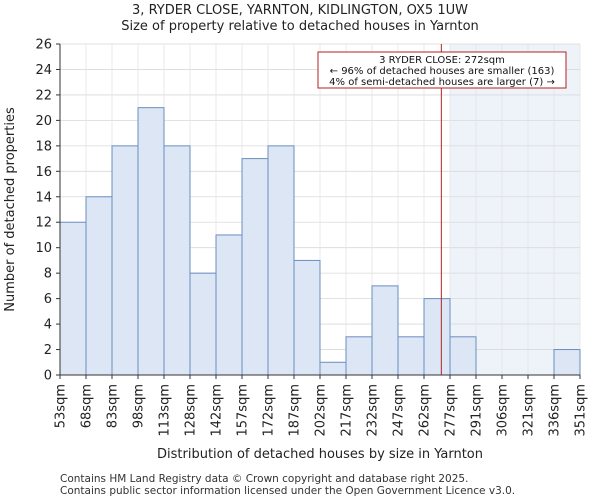 This screenshot has width=600, height=500. What do you see at coordinates (165, 410) in the screenshot?
I see `x-tick-label: 113sqm` at bounding box center [165, 410].